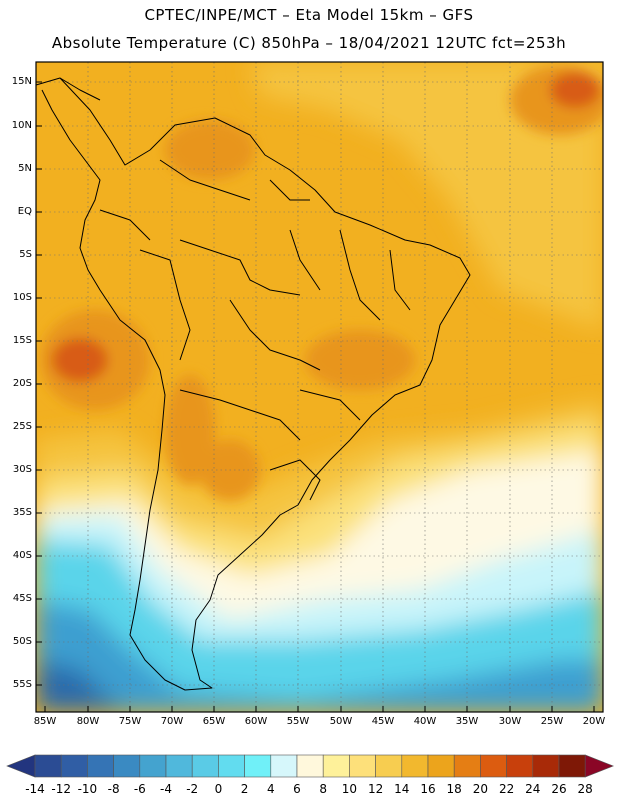 The width and height of the screenshot is (618, 800). Describe the element at coordinates (425, 721) in the screenshot. I see `lon-label-40w: 40W` at that location.